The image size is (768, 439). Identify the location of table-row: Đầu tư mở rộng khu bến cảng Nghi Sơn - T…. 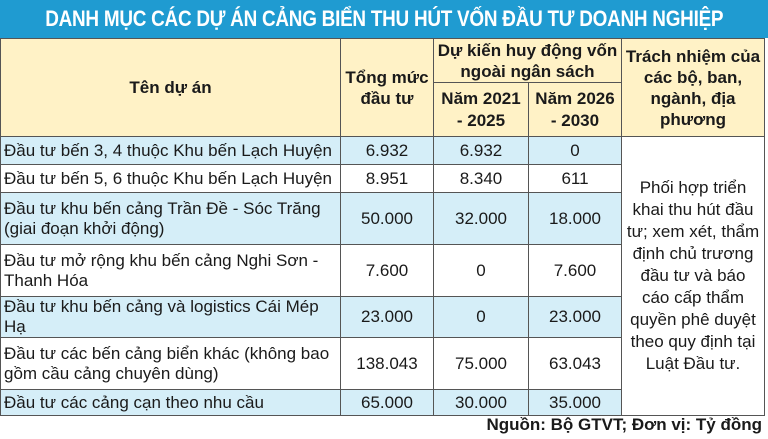
(382, 270).